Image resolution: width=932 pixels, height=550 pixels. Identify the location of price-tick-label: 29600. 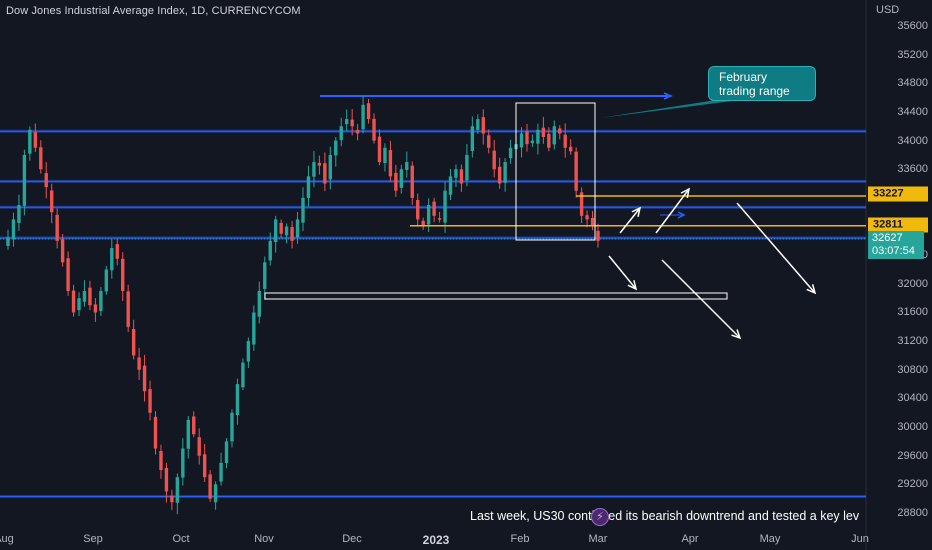
(912, 455).